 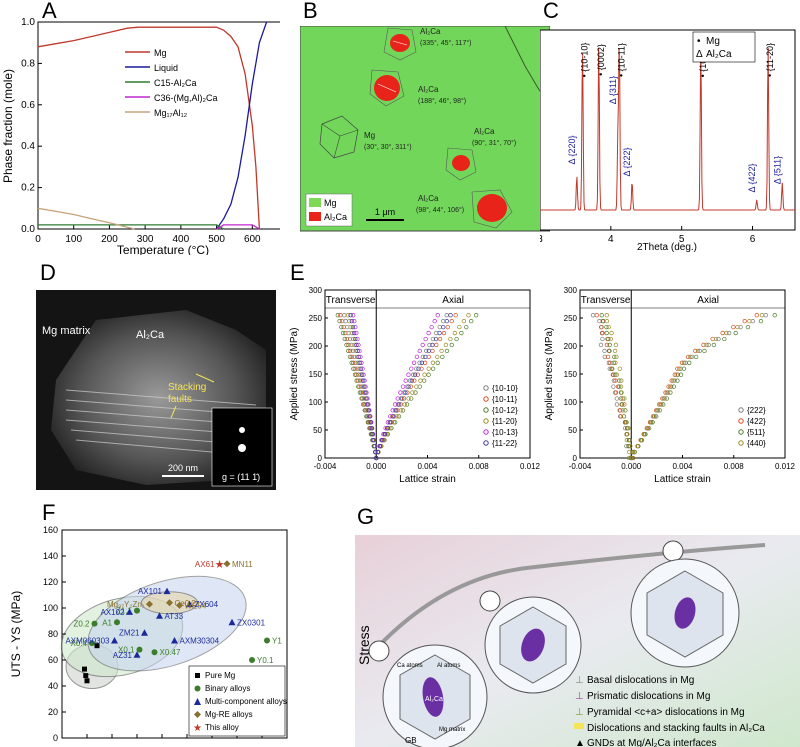 What do you see at coordinates (752, 177) in the screenshot?
I see `al2ca-peak-label: Δ {422}` at bounding box center [752, 177].